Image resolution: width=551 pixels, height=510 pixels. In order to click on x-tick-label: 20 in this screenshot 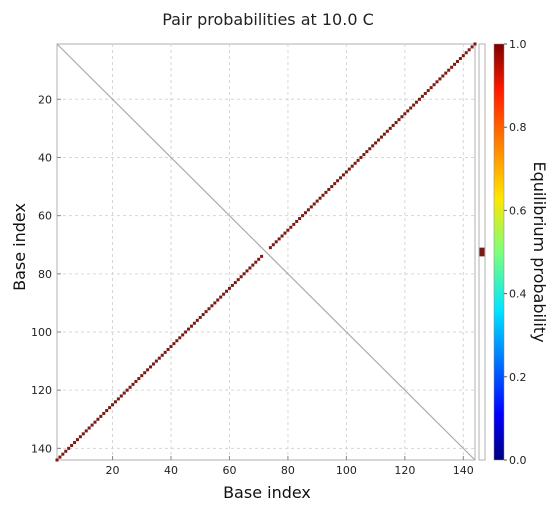, I will do `click(113, 470)`.